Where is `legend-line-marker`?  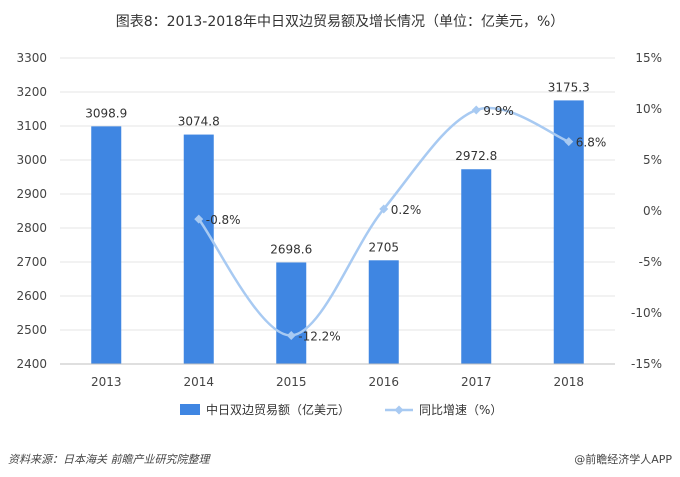
legend-line-marker is located at coordinates (399, 410).